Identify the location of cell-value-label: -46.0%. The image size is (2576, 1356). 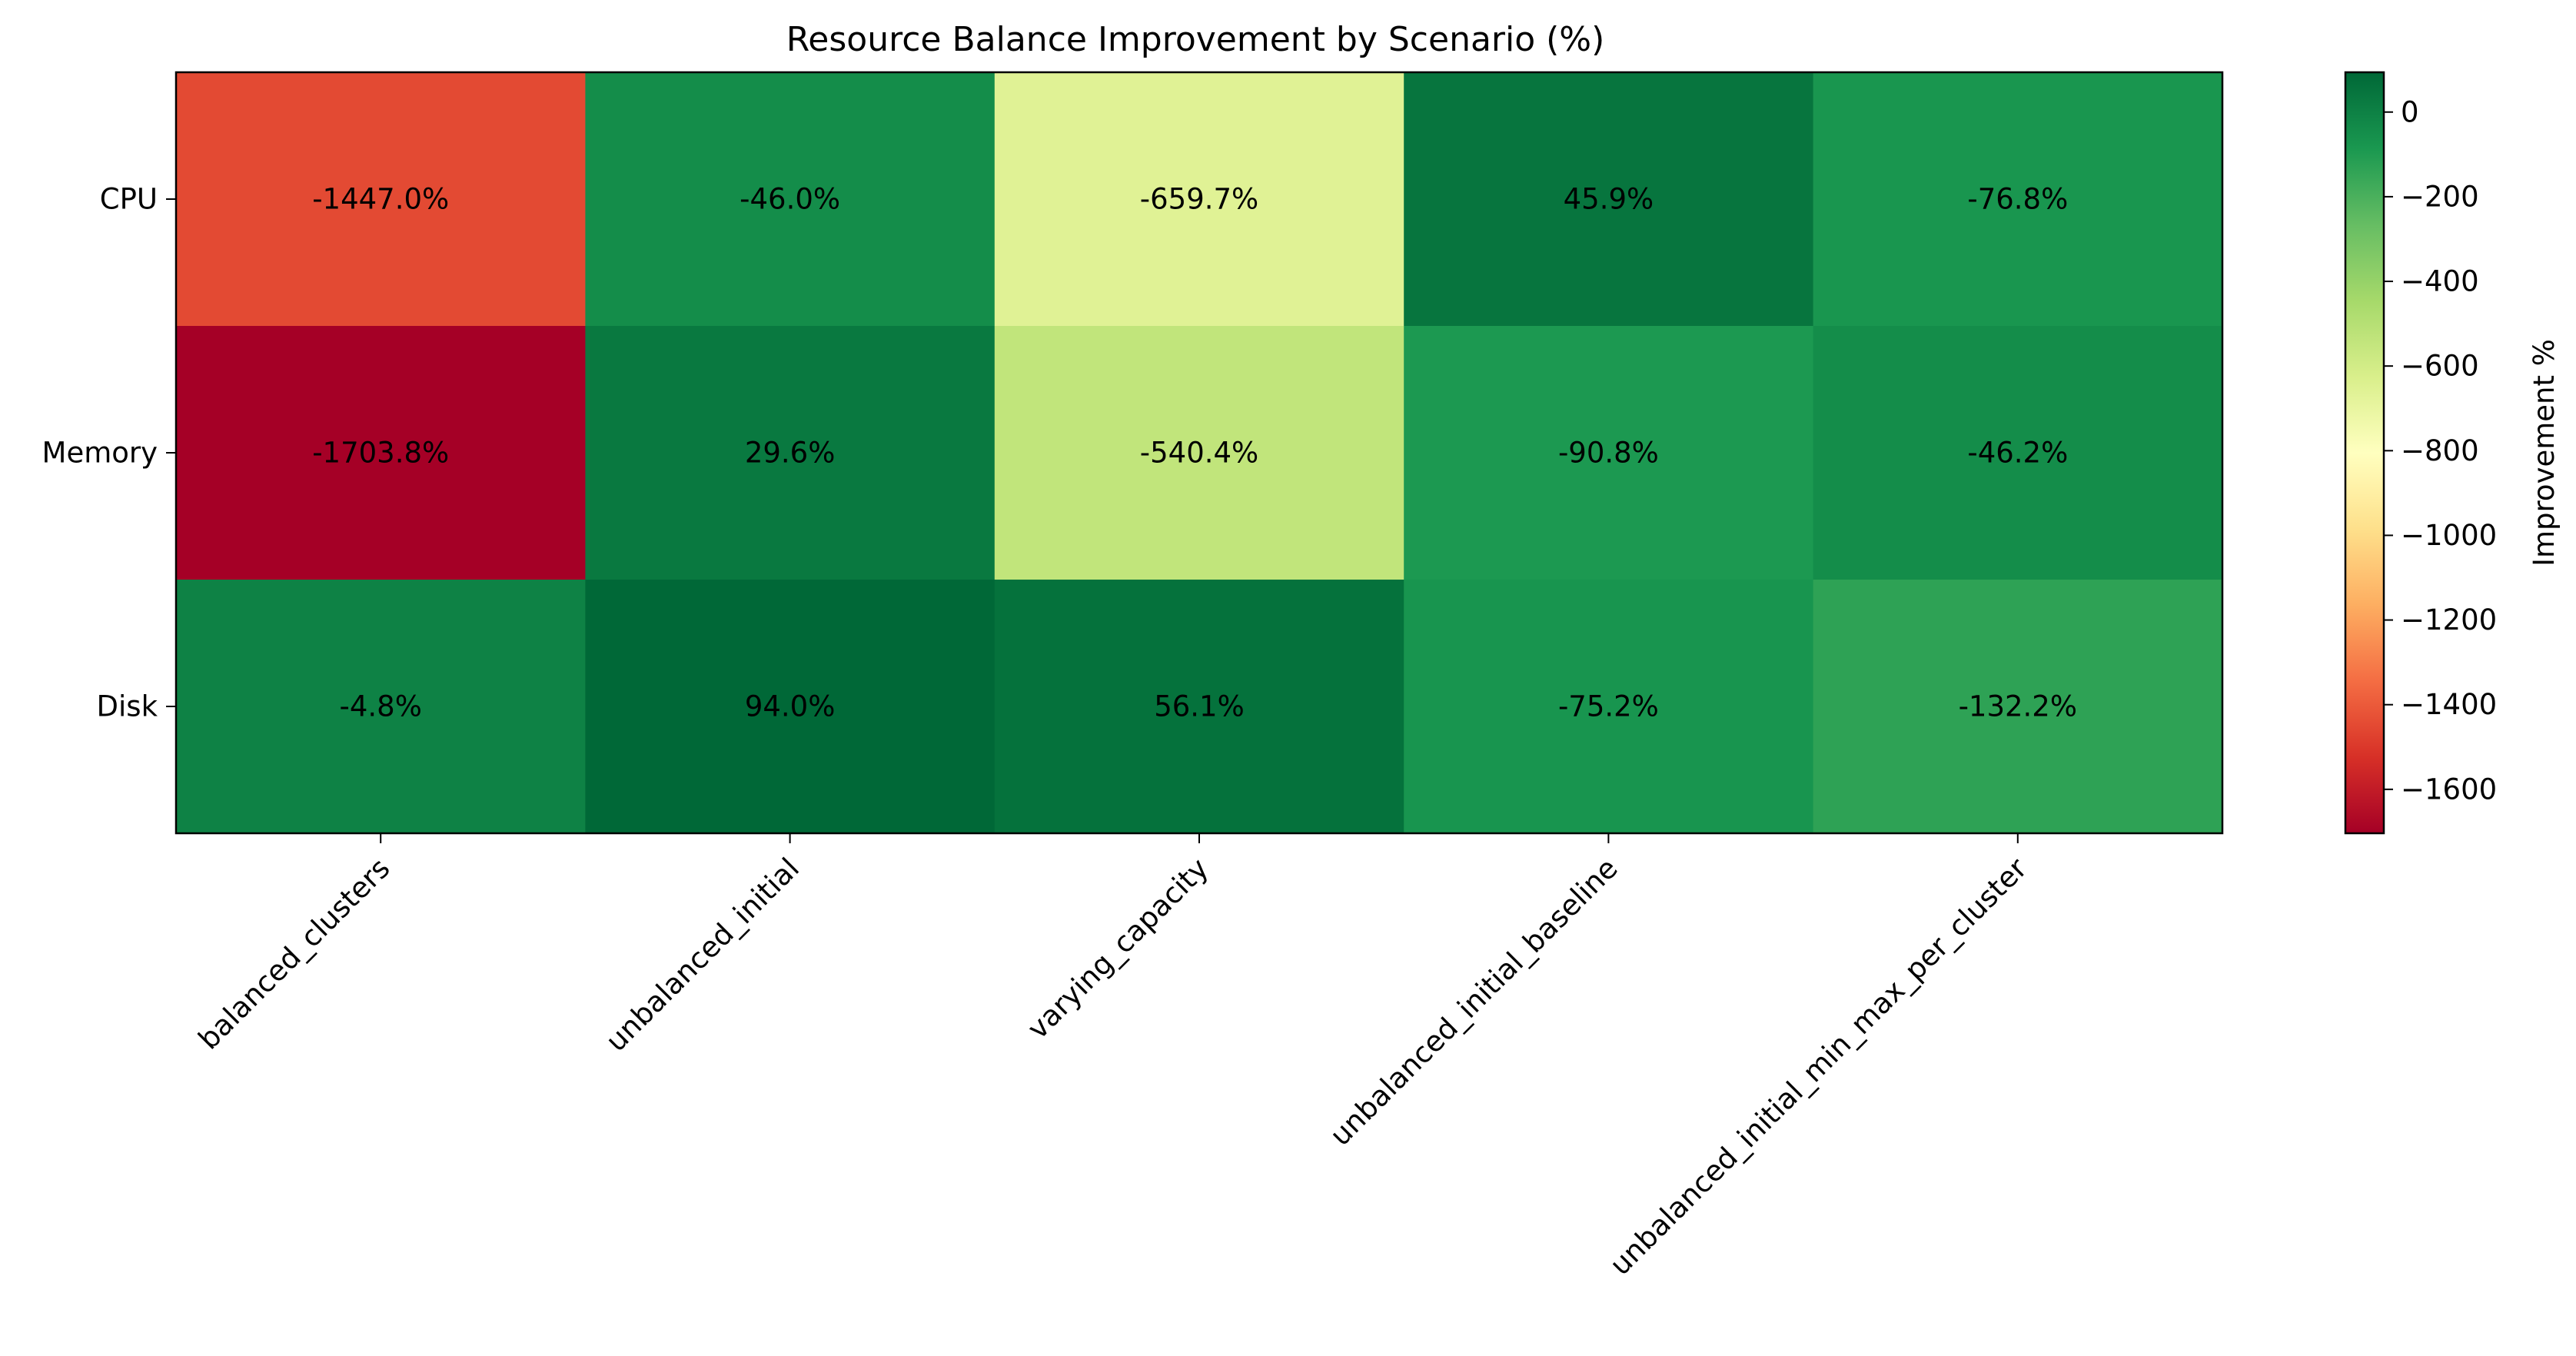
(790, 199).